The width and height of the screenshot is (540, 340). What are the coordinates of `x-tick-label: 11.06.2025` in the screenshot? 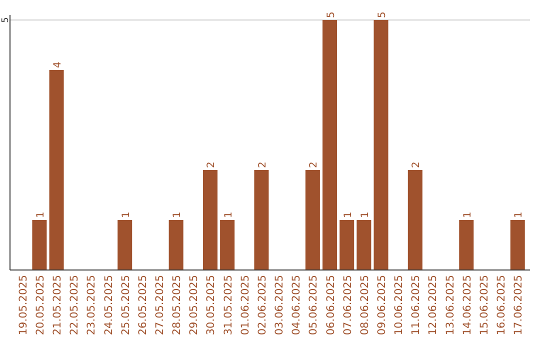 It's located at (416, 305).